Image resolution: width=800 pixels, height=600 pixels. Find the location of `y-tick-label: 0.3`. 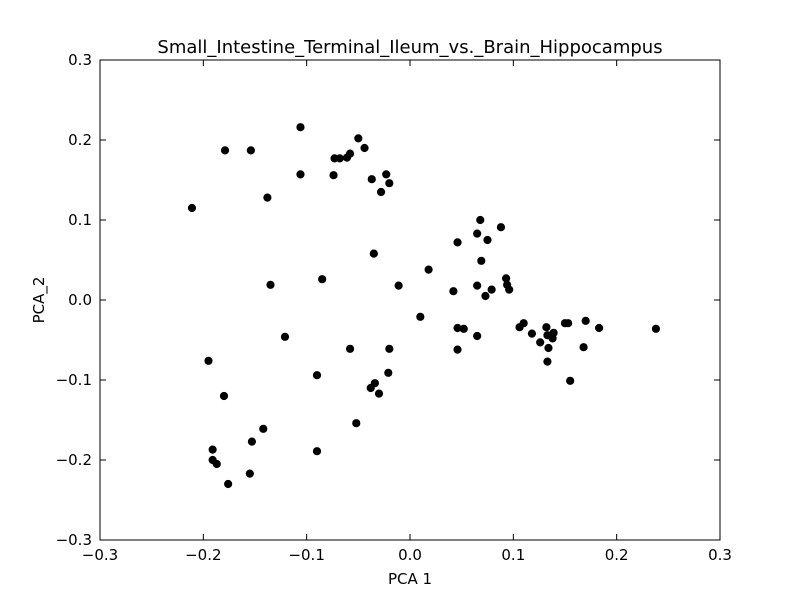

y-tick-label: 0.3 is located at coordinates (80, 60).